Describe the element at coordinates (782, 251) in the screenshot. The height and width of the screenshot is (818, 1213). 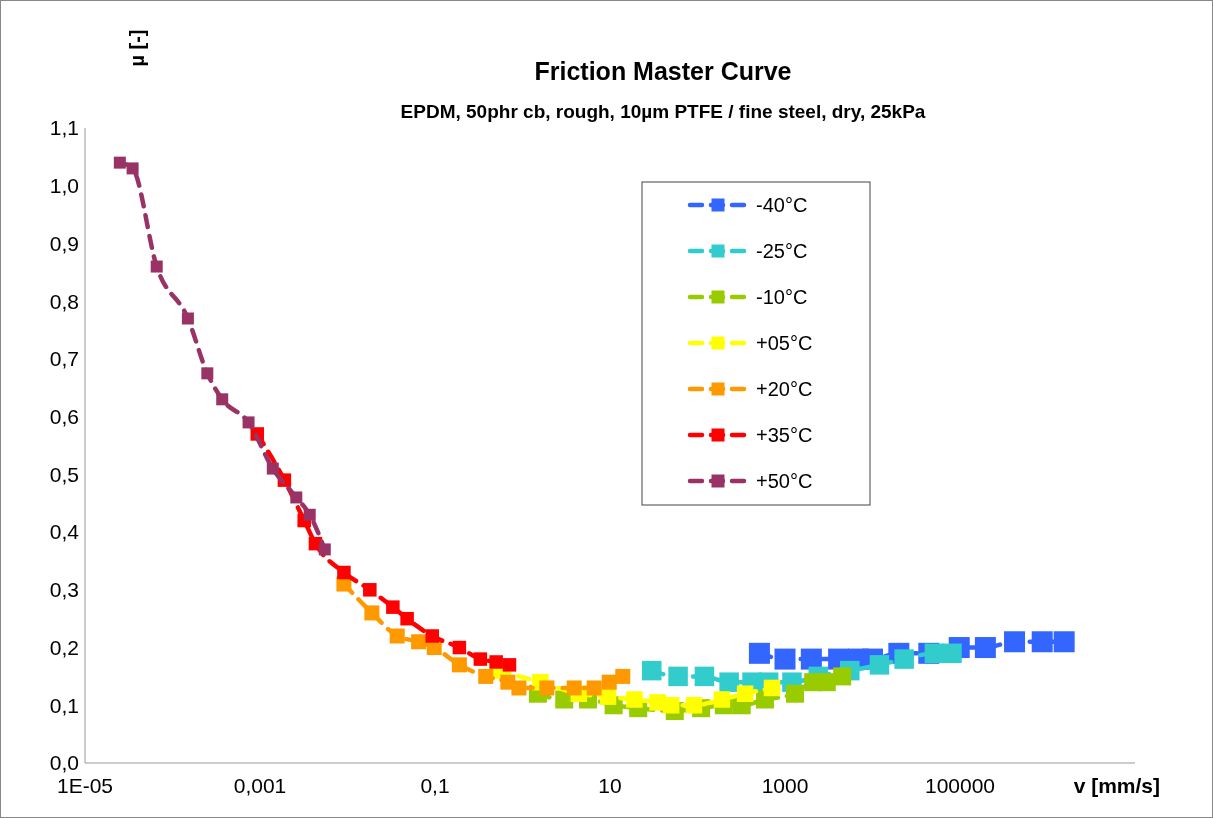
I see `legend-label: -25°C` at that location.